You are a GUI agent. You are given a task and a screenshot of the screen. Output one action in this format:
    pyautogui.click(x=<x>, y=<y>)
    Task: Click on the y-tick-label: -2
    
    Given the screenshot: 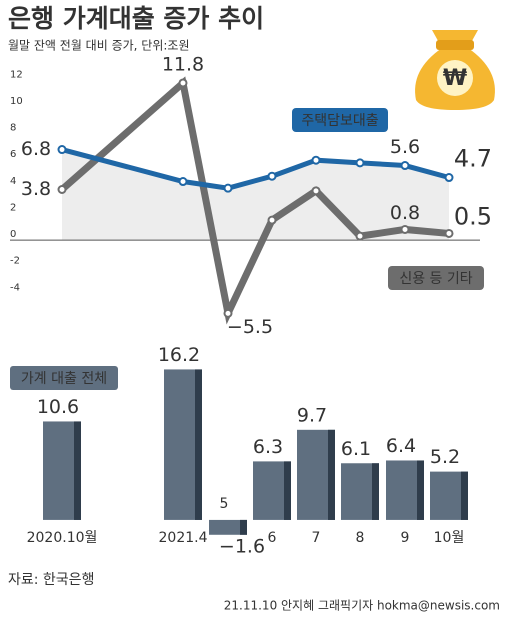 What is the action you would take?
    pyautogui.click(x=15, y=261)
    